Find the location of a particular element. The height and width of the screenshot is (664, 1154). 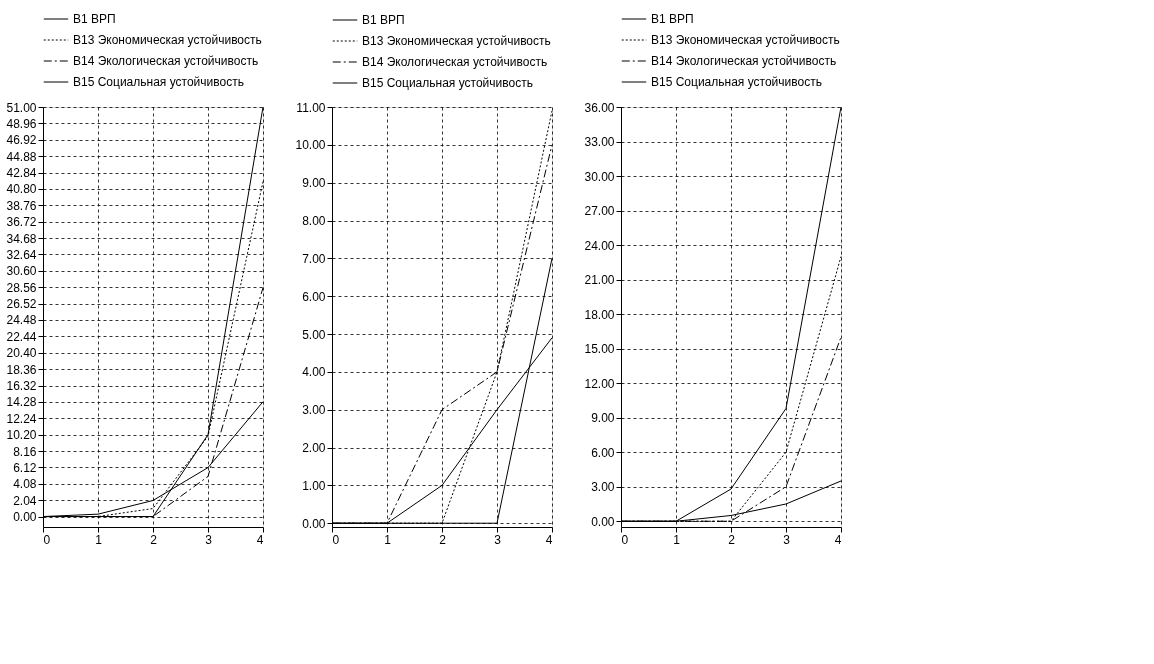

y-tick-label: 30.00 is located at coordinates (599, 176).